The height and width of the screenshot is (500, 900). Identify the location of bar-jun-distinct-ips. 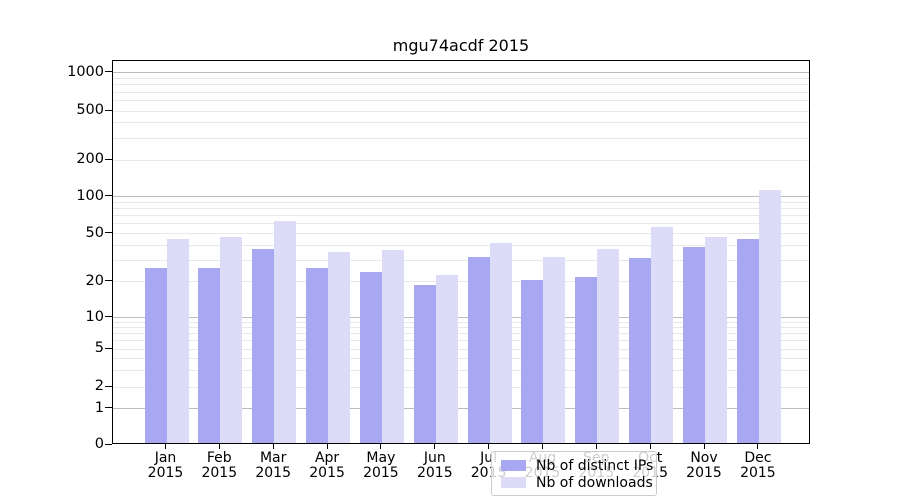
(424, 364).